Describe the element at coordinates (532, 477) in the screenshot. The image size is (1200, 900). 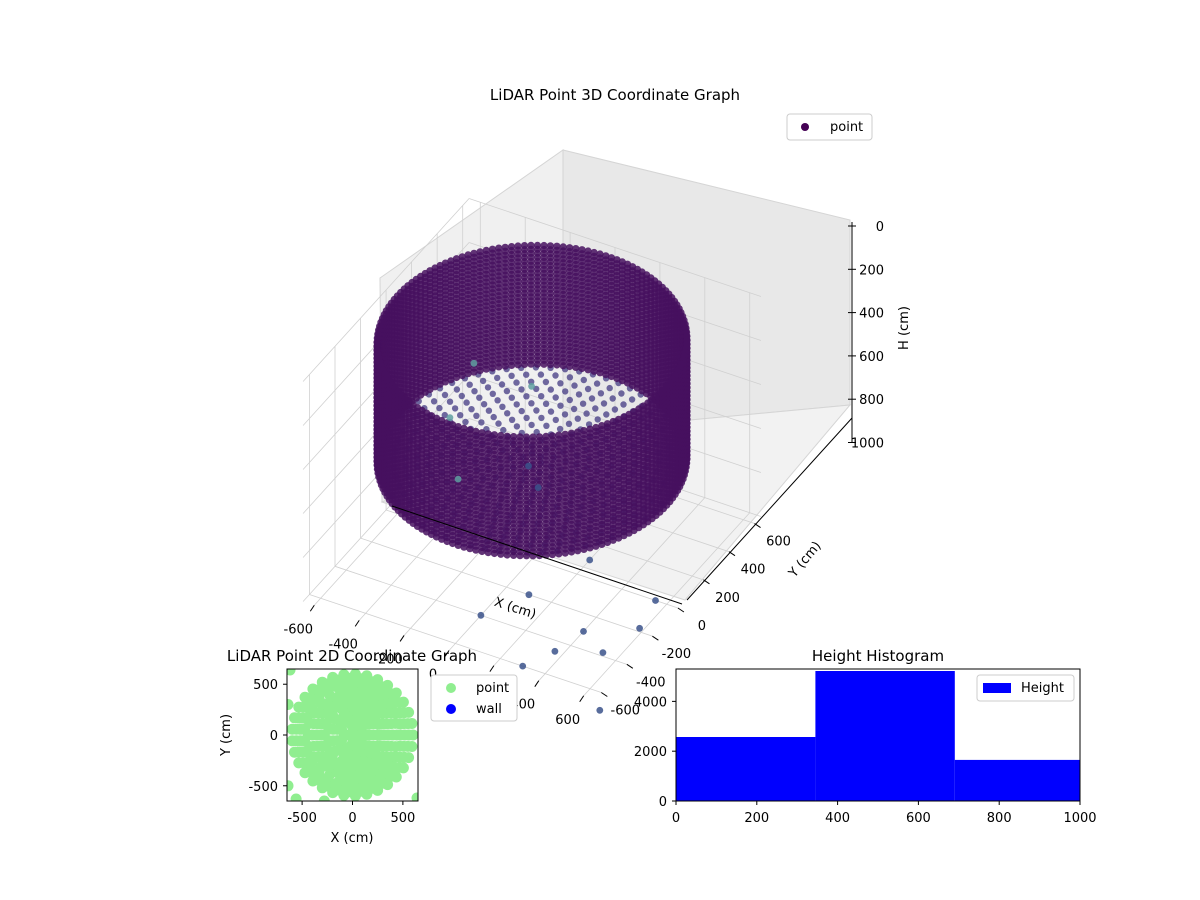
I see `points-3d` at that location.